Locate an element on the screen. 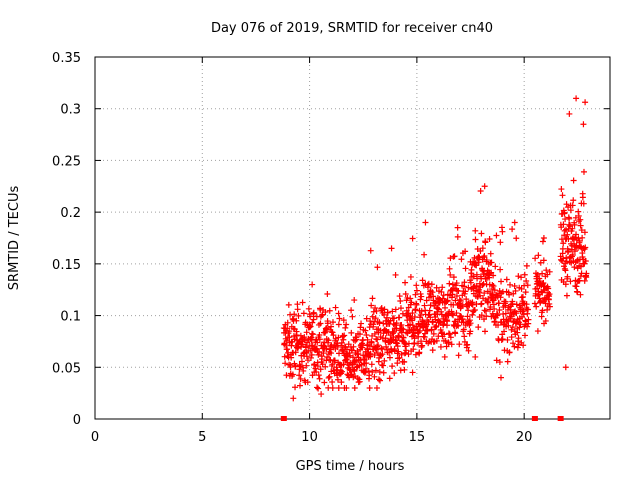 This screenshot has height=480, width=640. x-tick-label: 5 is located at coordinates (202, 437).